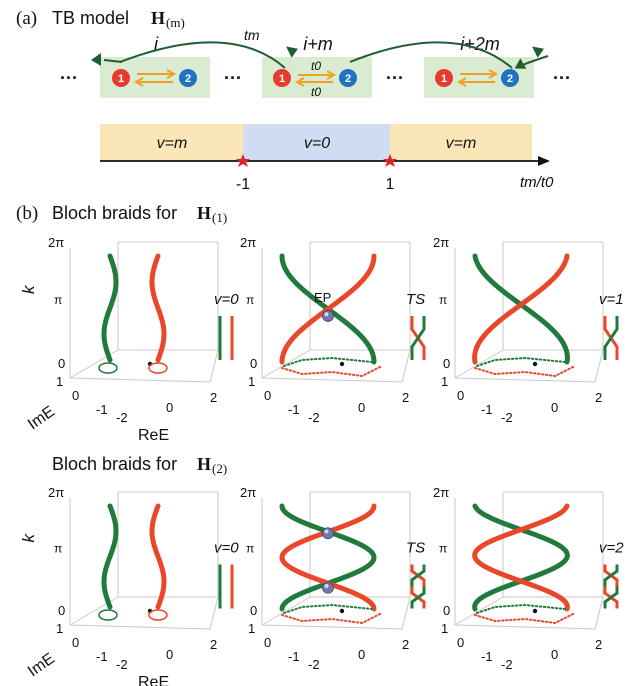 The width and height of the screenshot is (630, 686). I want to click on phase-label-center: v=0, so click(317, 143).